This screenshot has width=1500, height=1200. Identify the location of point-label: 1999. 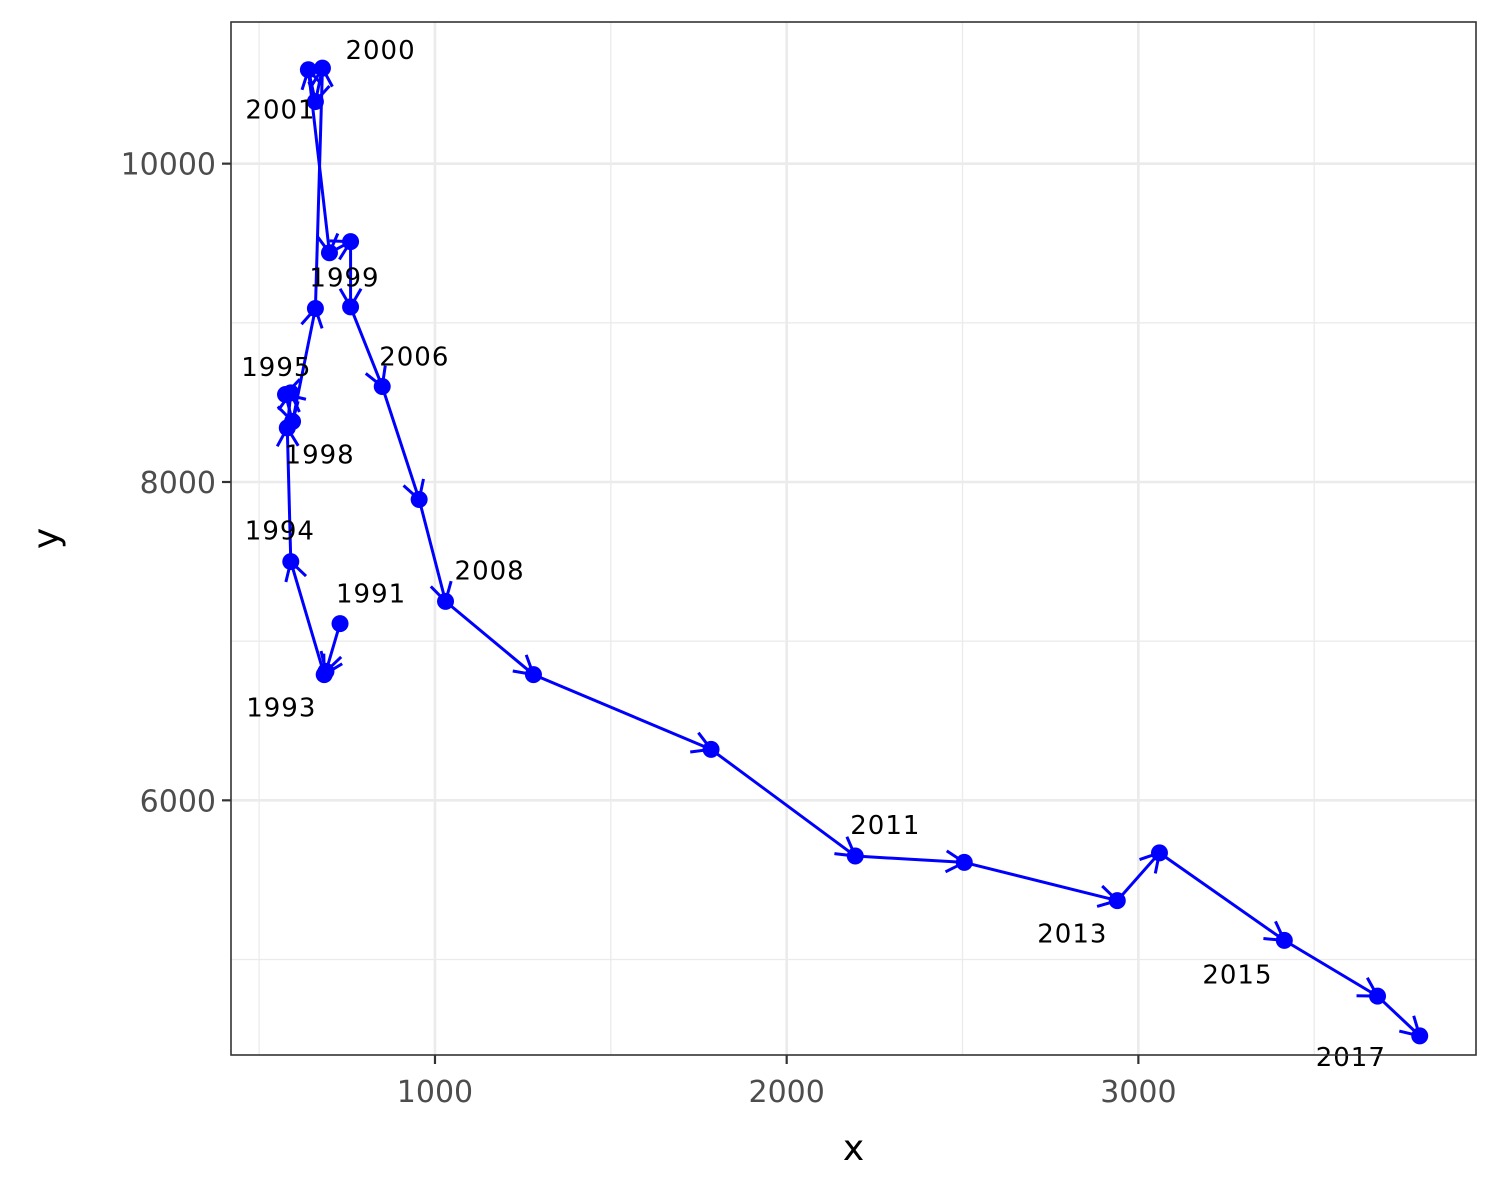
(344, 279).